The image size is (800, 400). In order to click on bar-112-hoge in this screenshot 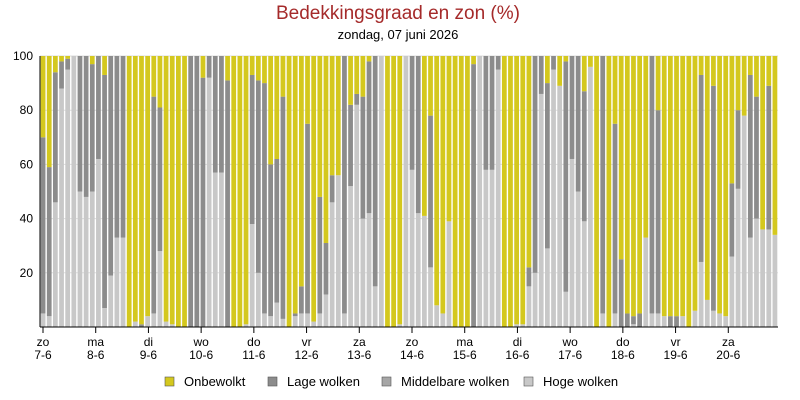, I will do `click(732, 291)`.